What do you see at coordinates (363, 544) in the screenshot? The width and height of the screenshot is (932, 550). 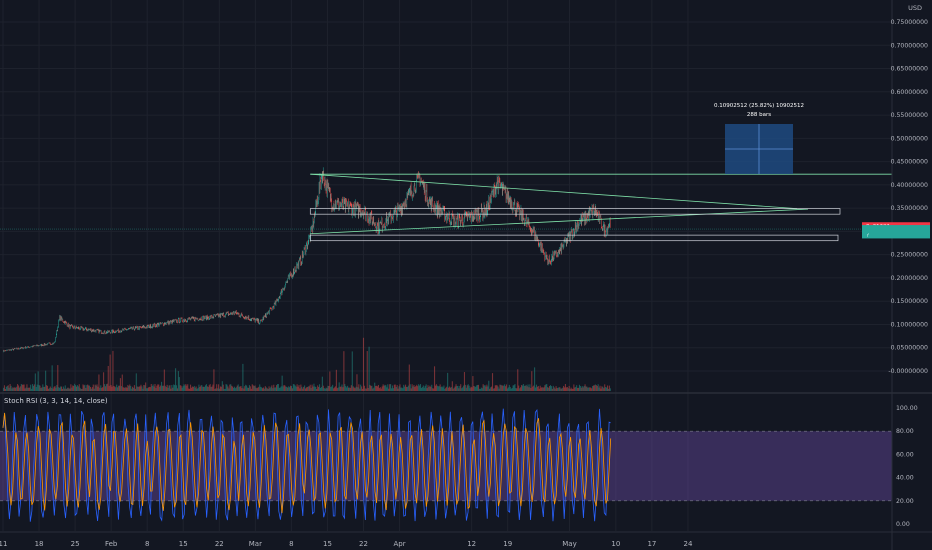 I see `time-axis-label: 22` at bounding box center [363, 544].